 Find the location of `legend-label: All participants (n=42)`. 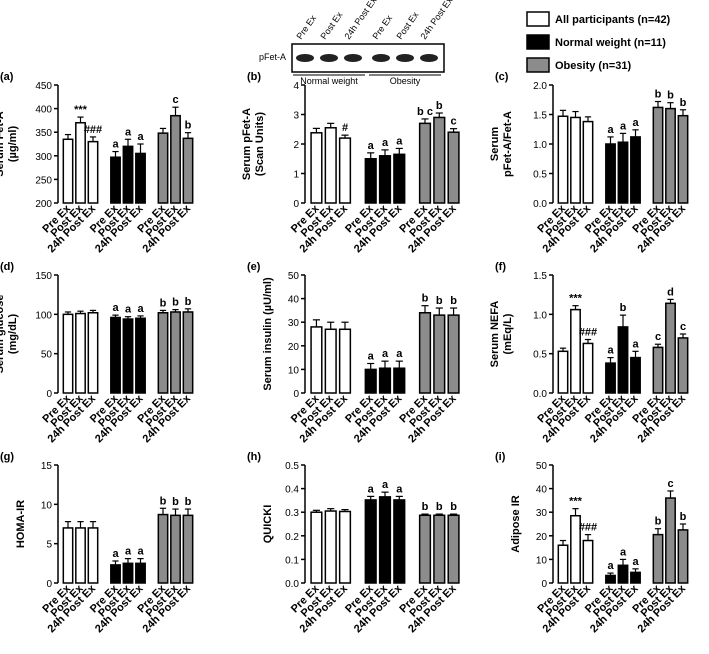

legend-label: All participants (n=42) is located at coordinates (613, 20).